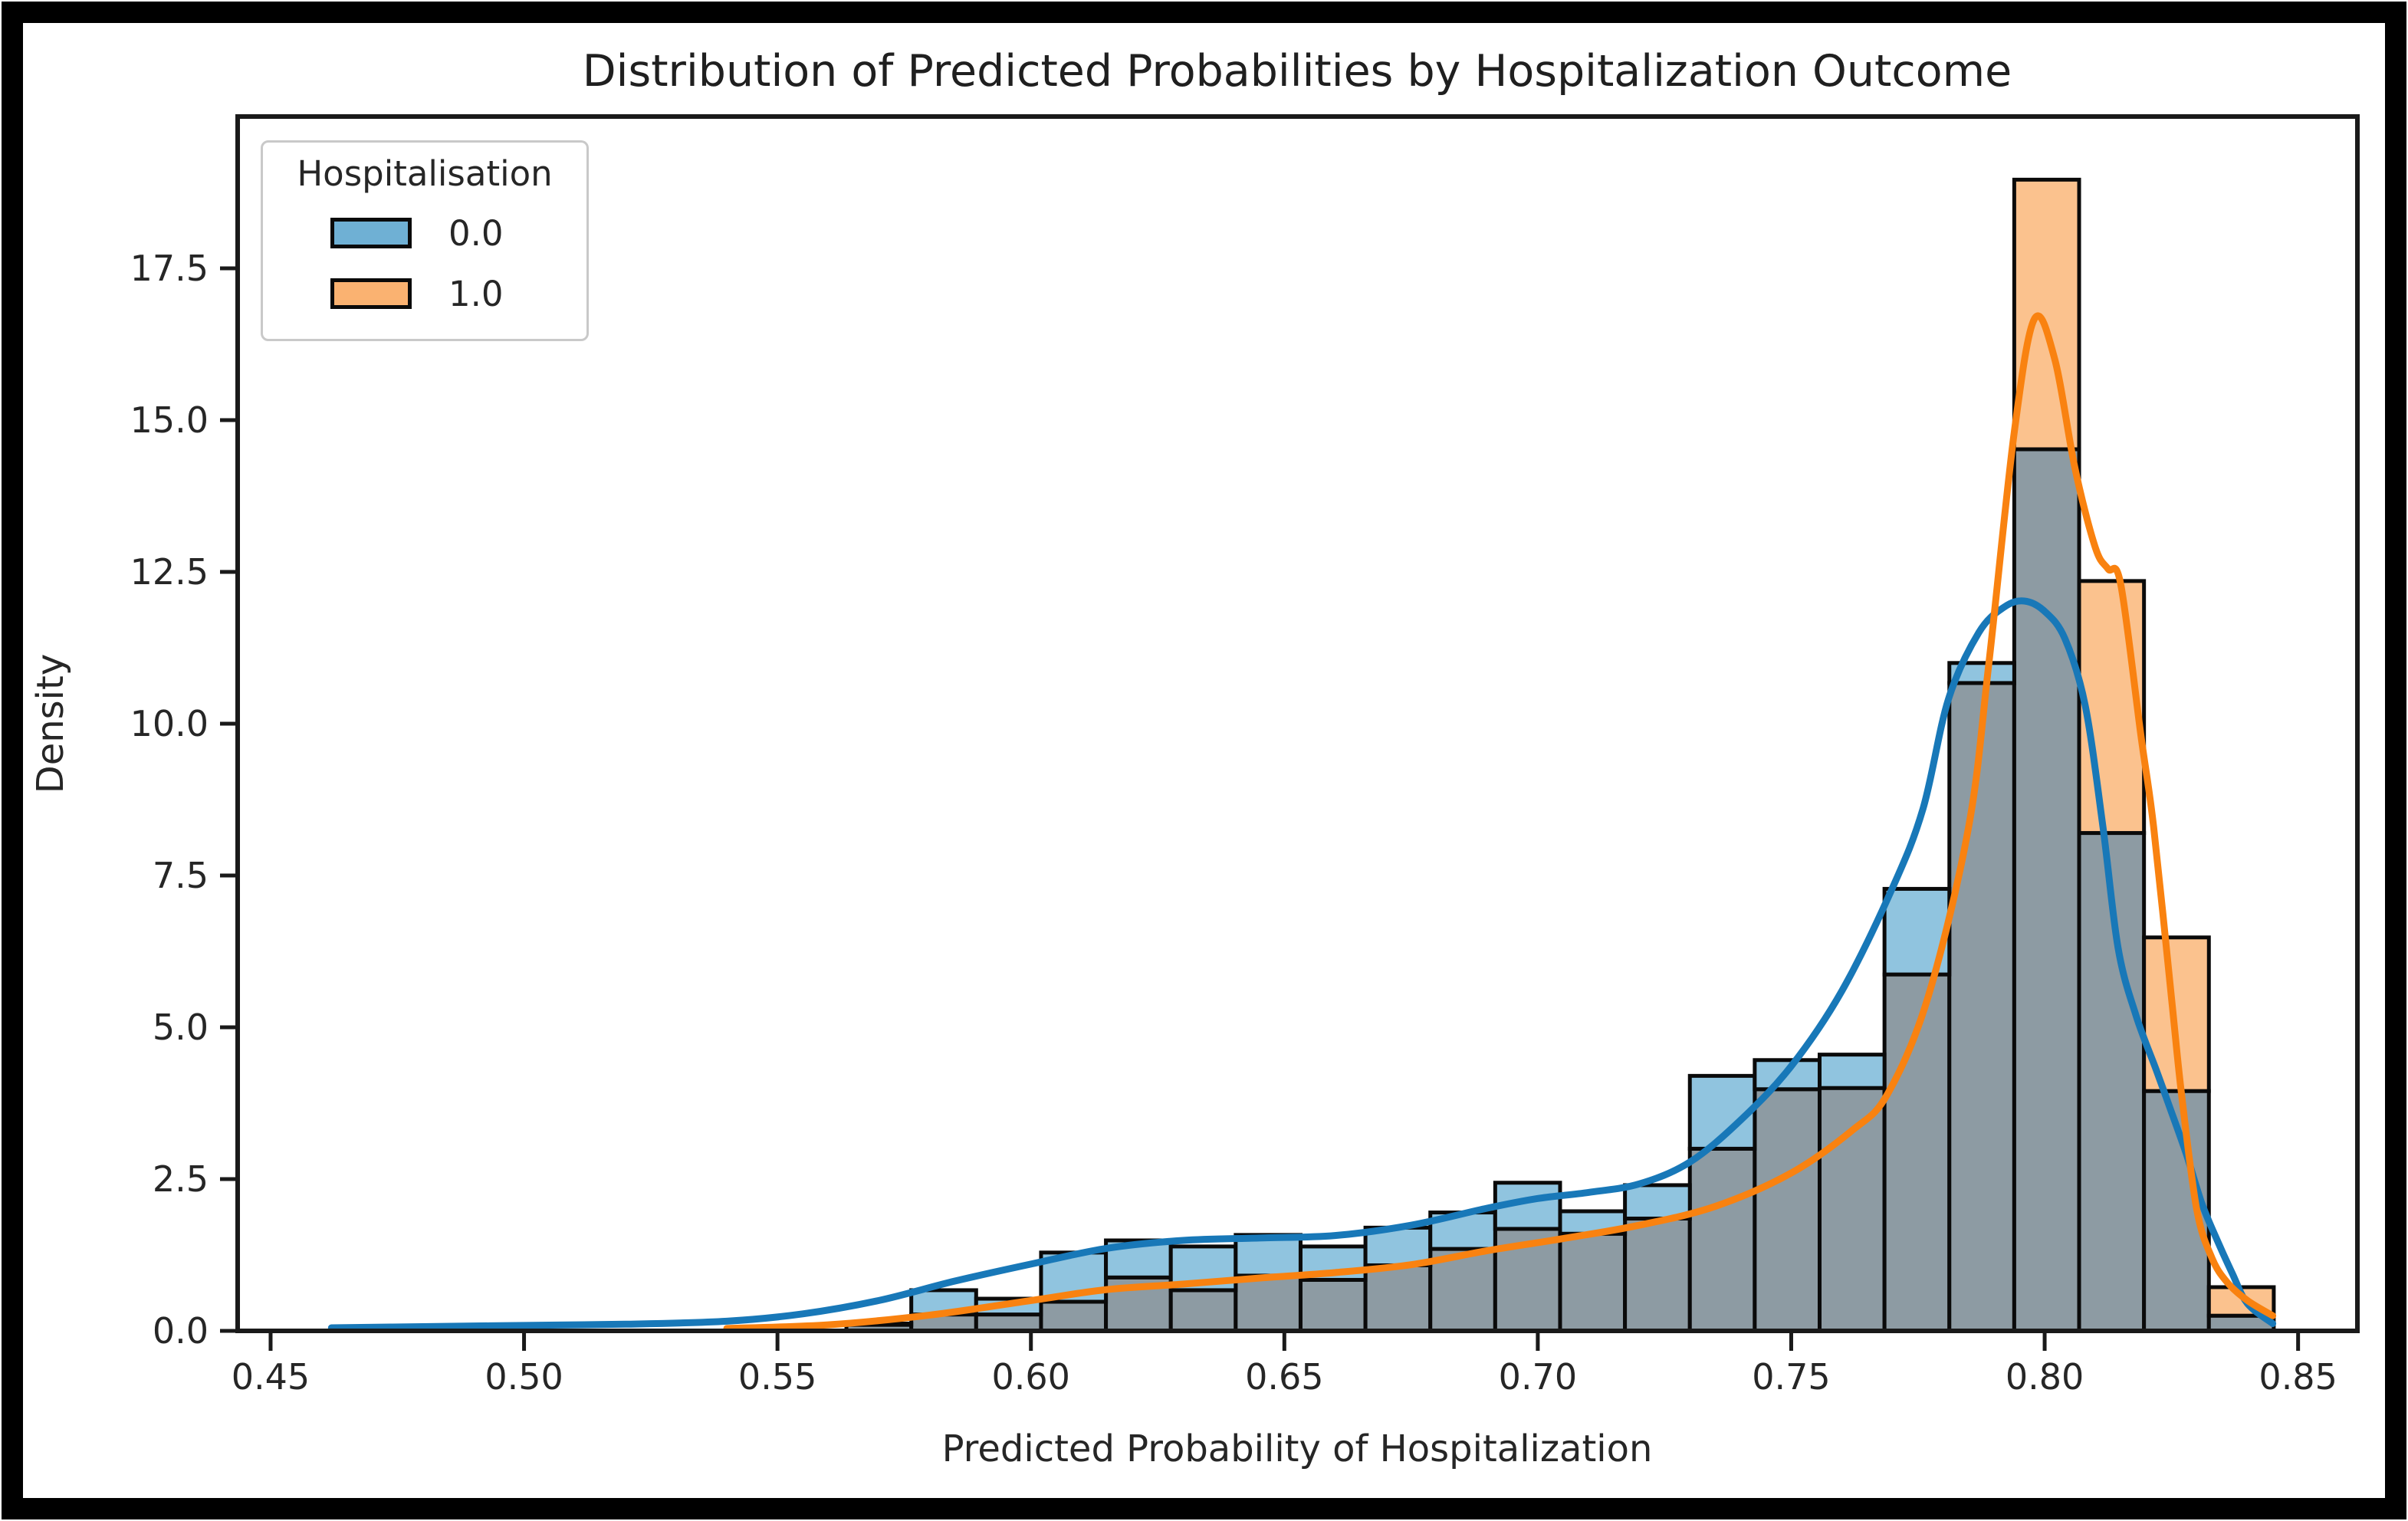  I want to click on x-tick-label: 0.75, so click(1791, 1377).